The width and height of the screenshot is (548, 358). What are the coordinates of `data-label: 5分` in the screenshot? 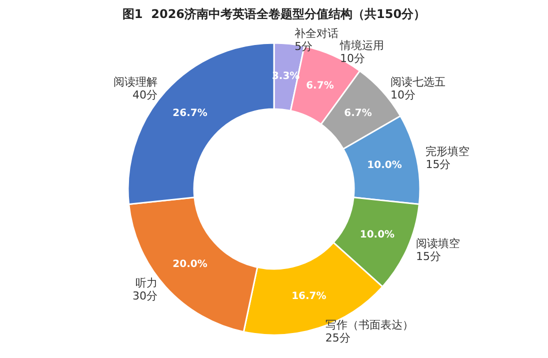 It's located at (303, 46).